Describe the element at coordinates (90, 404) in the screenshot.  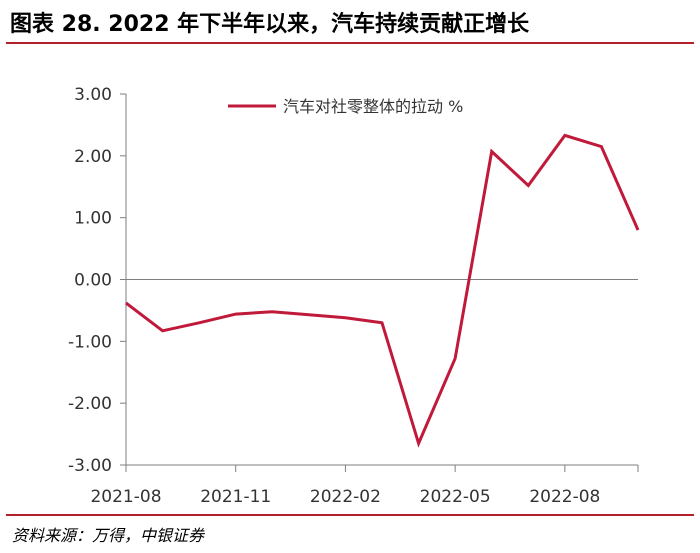
I see `y-tick-label: -2.00` at that location.